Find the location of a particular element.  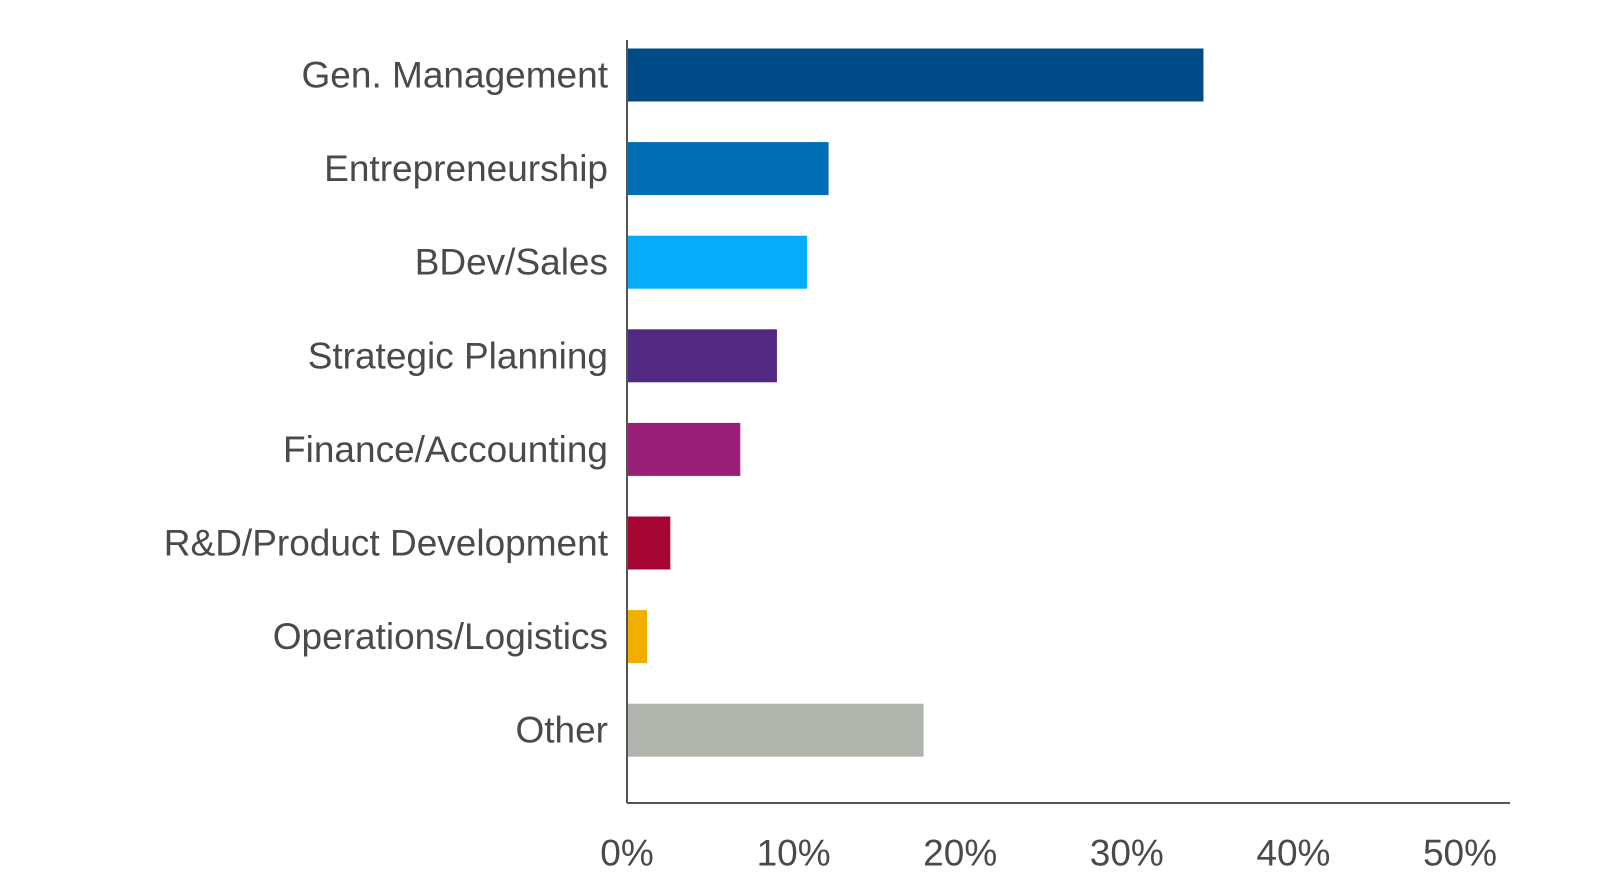

category-label-operations-logistics: Operations/Logistics is located at coordinates (440, 636).